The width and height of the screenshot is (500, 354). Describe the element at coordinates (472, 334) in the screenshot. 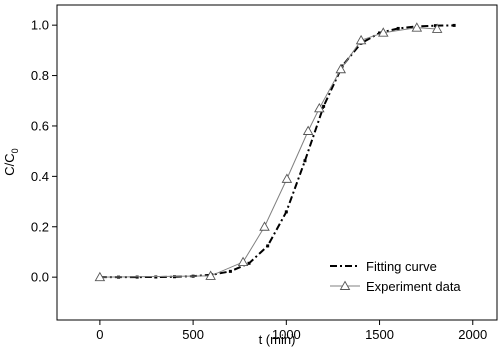

I see `x-tick-label: 2000` at that location.